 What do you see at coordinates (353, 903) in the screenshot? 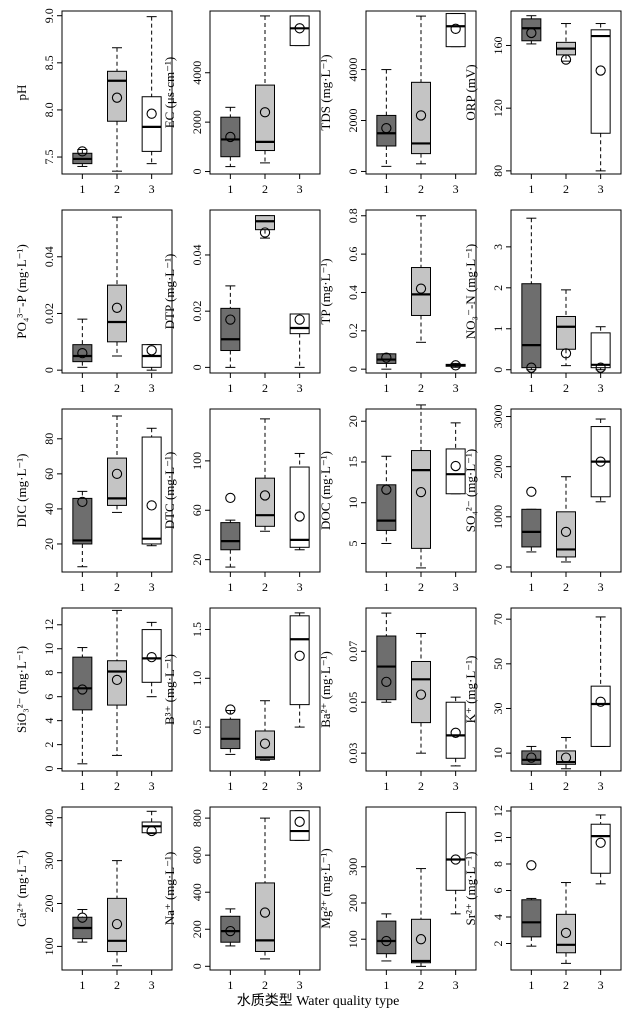
I see `y-tick-label: 200` at bounding box center [353, 903].